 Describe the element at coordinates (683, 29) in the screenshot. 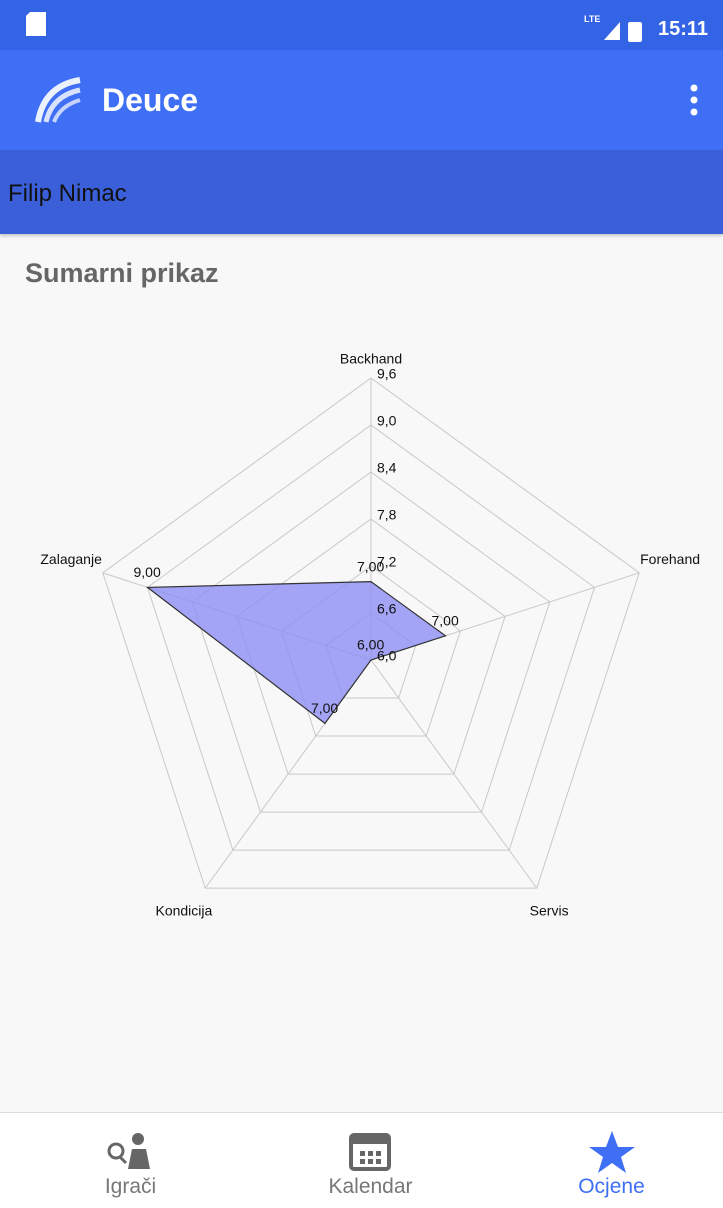

I see `clock: 15:11` at that location.